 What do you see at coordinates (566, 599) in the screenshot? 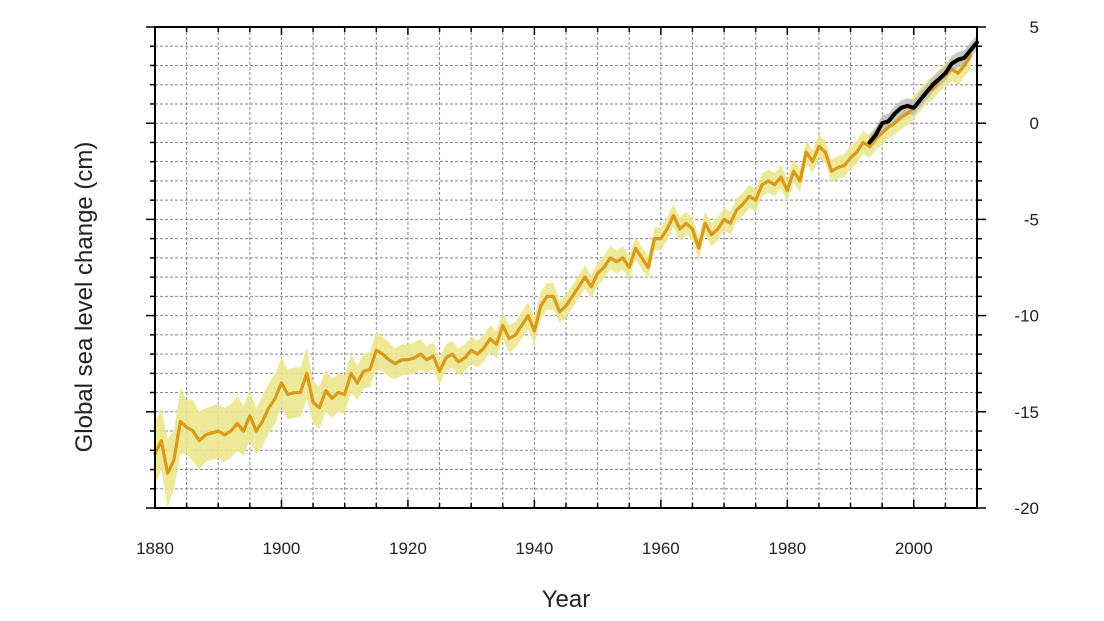
I see `x-axis-label: Year` at bounding box center [566, 599].